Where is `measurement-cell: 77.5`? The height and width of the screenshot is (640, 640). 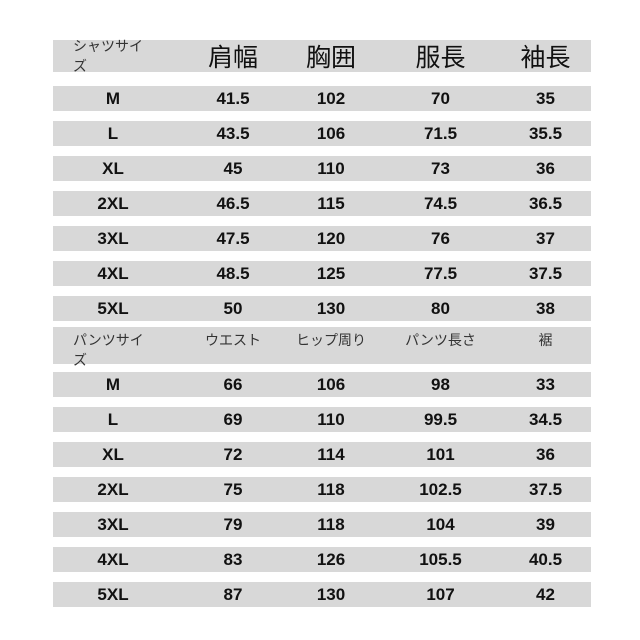 measurement-cell: 77.5 is located at coordinates (440, 273).